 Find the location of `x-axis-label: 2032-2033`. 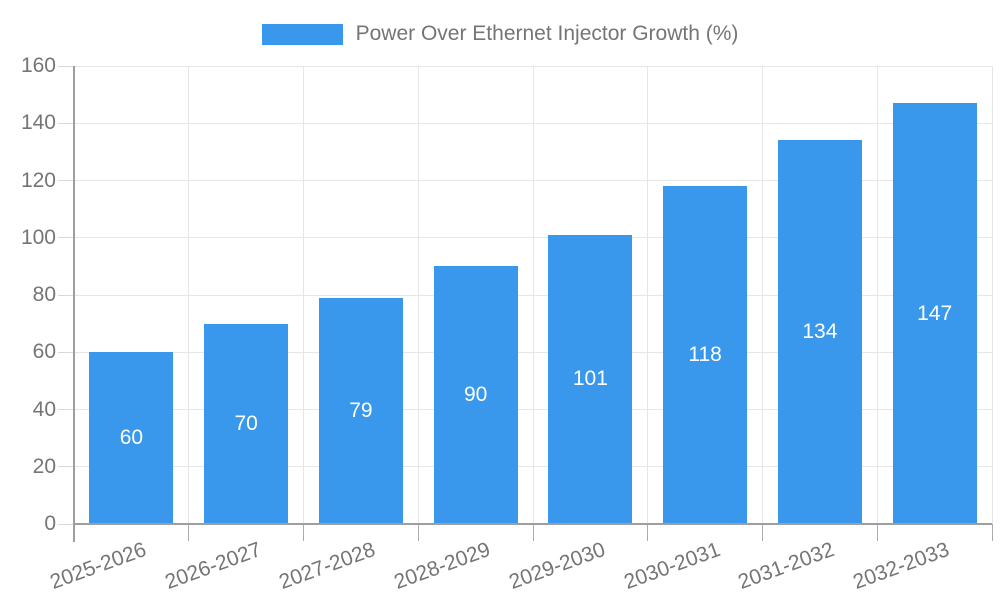

x-axis-label: 2032-2033 is located at coordinates (901, 566).